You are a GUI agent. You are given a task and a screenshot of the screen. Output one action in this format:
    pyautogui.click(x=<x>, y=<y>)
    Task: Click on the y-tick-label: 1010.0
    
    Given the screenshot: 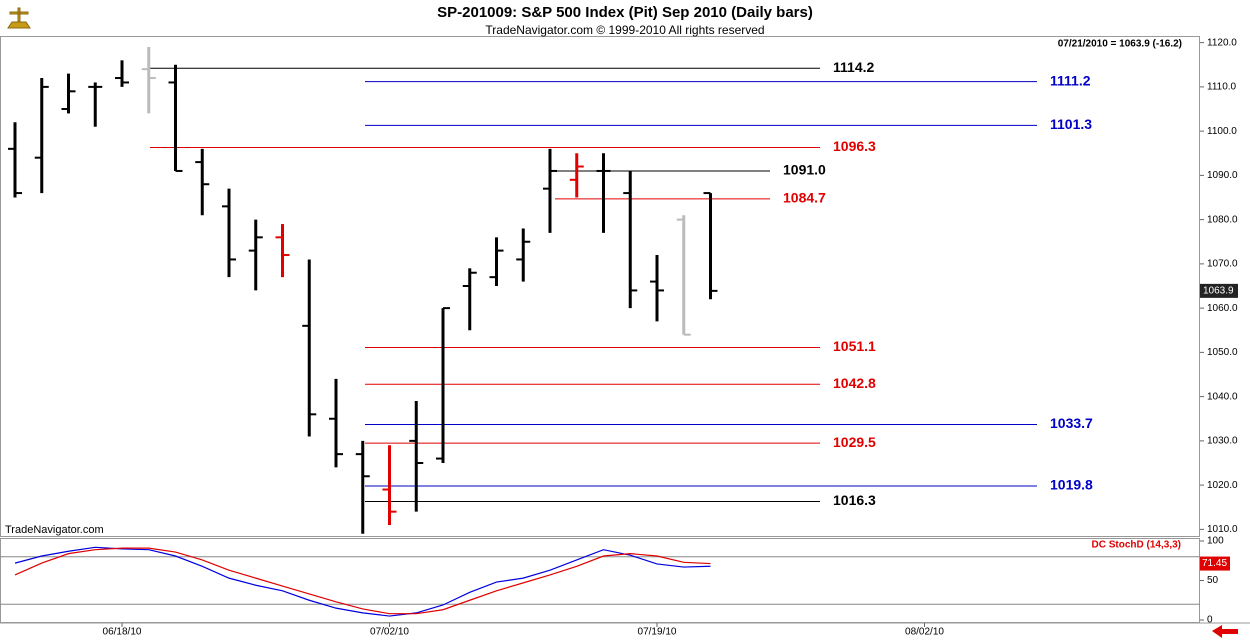 What is the action you would take?
    pyautogui.click(x=1222, y=529)
    